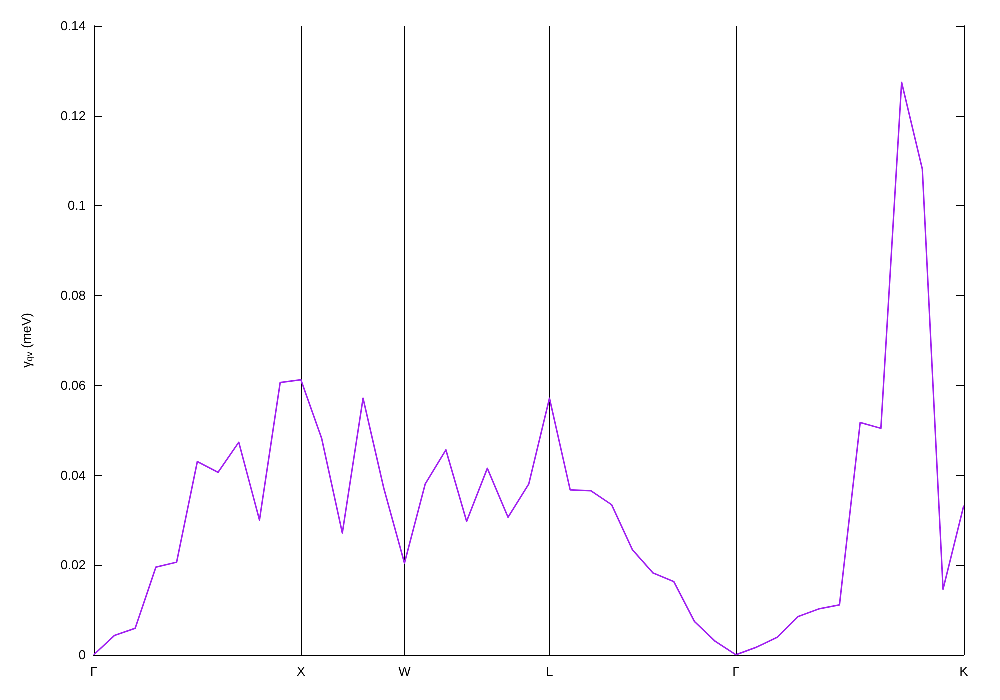 The image size is (1000, 700). I want to click on y-tick-label: 0.02, so click(73, 565).